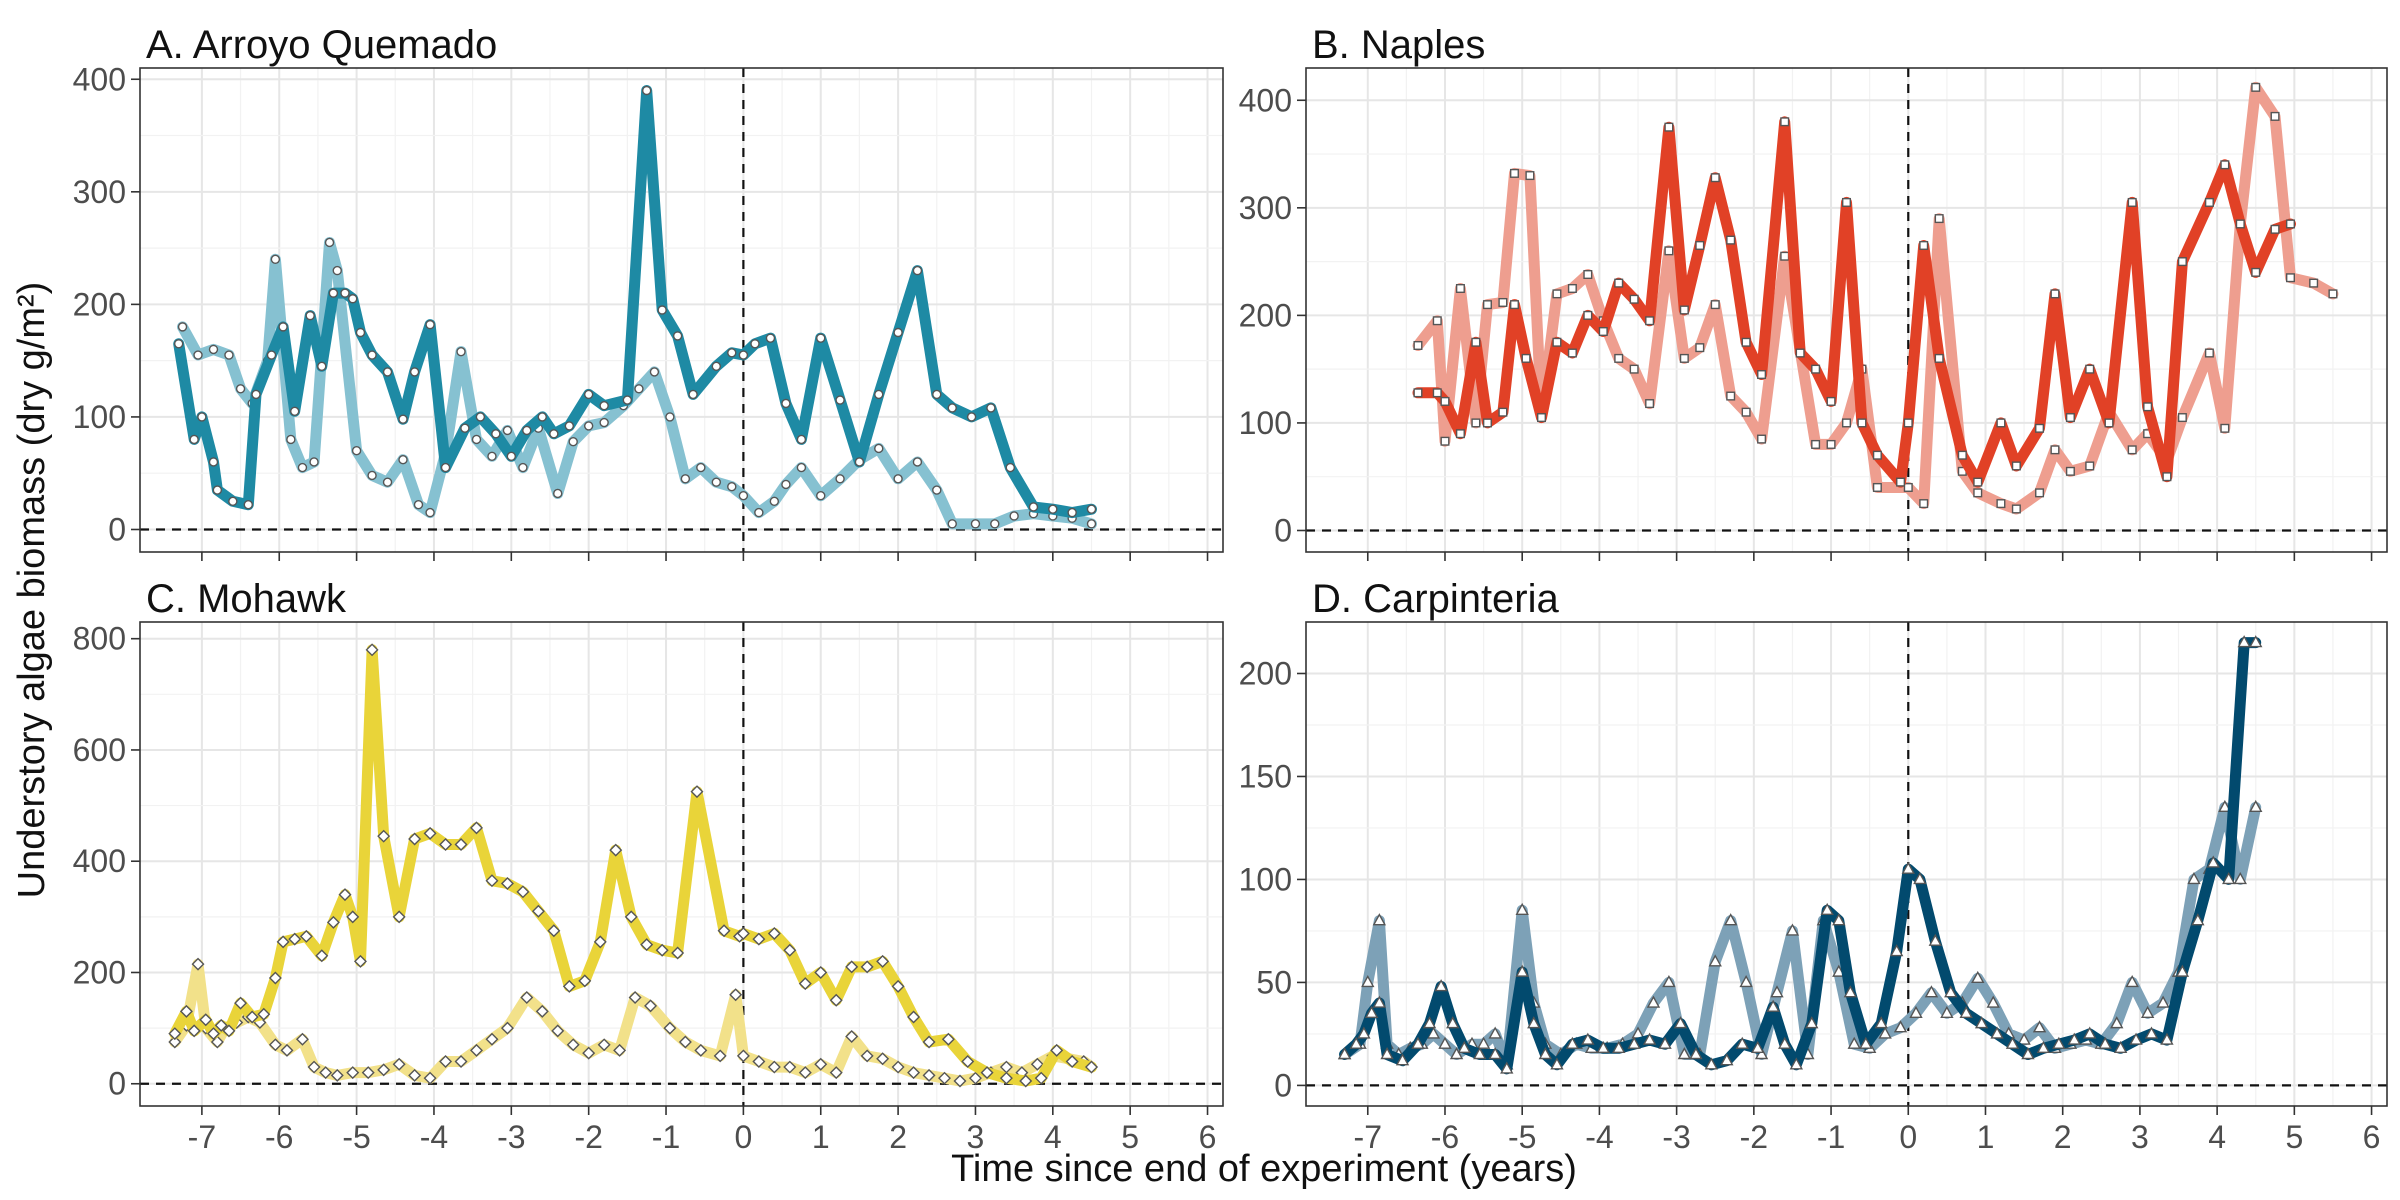  What do you see at coordinates (279, 1137) in the screenshot?
I see `x-tick-label: -6` at bounding box center [279, 1137].